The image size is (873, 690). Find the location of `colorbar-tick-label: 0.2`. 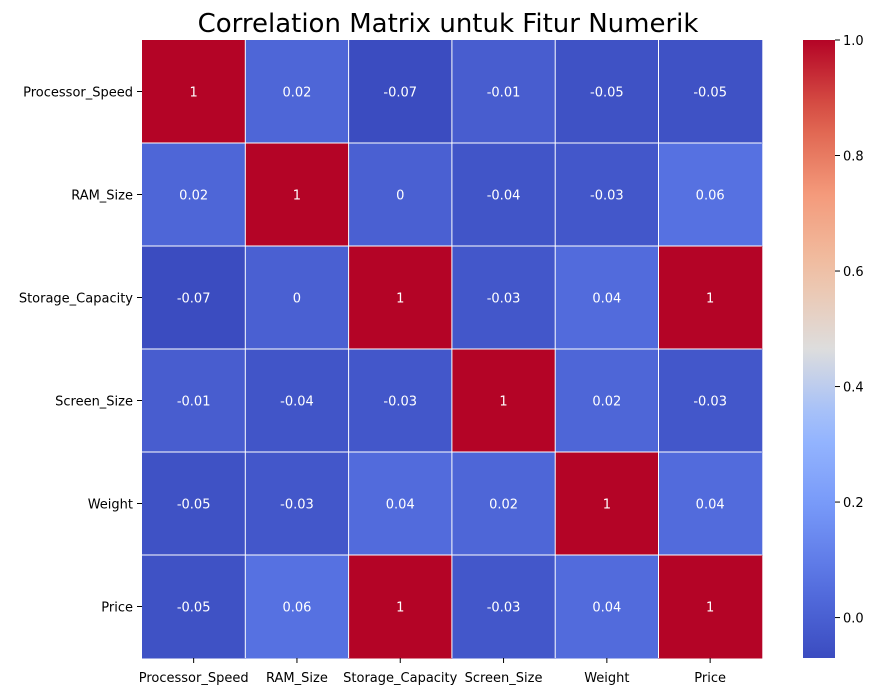

colorbar-tick-label: 0.2 is located at coordinates (853, 503).